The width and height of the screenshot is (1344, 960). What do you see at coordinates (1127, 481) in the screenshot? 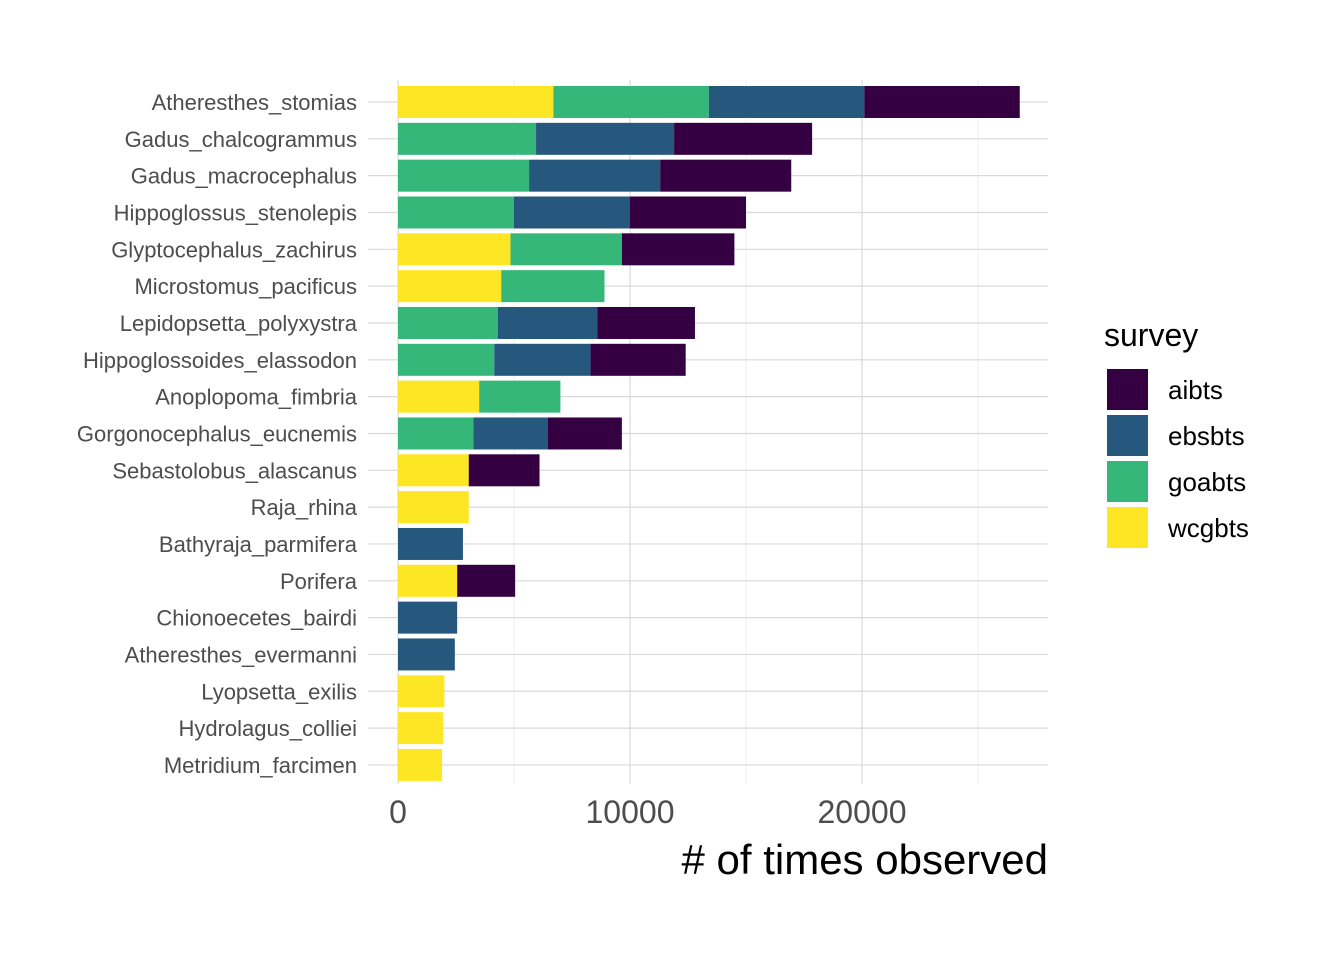
I see `legend-swatch-goabts` at bounding box center [1127, 481].